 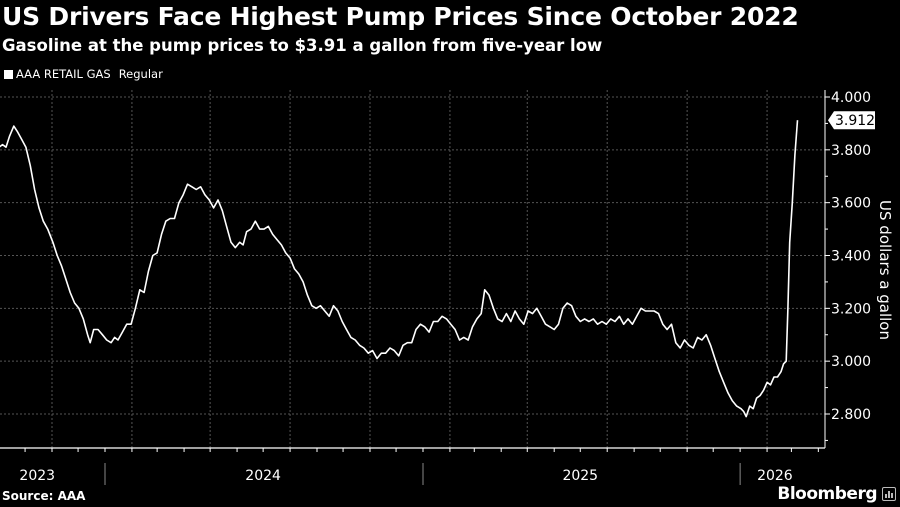 I want to click on y-tick-label: 3.600, so click(x=851, y=204).